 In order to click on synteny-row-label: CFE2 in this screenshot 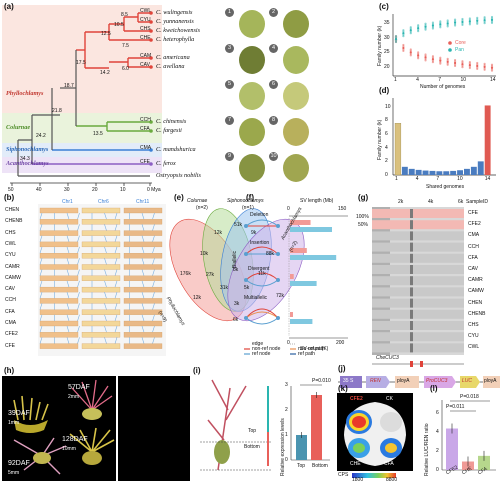, I will do `click(11, 334)`.